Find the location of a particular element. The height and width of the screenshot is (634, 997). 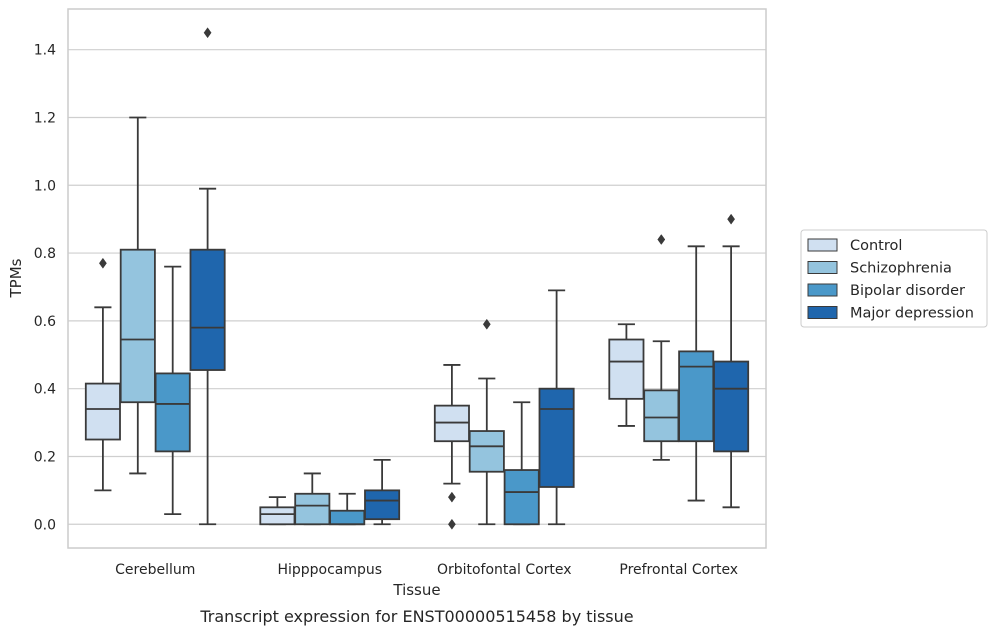

y-tick-label: 0.2 is located at coordinates (45, 457).